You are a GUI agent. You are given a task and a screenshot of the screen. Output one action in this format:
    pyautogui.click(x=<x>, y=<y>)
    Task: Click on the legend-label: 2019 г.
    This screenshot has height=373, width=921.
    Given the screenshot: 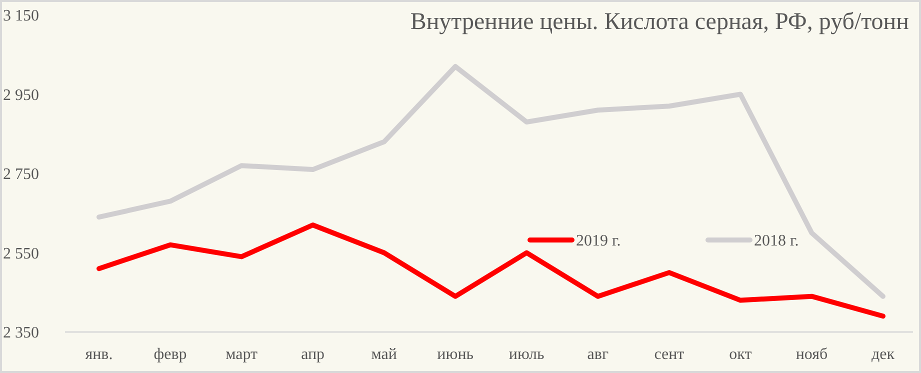 What is the action you would take?
    pyautogui.click(x=598, y=241)
    